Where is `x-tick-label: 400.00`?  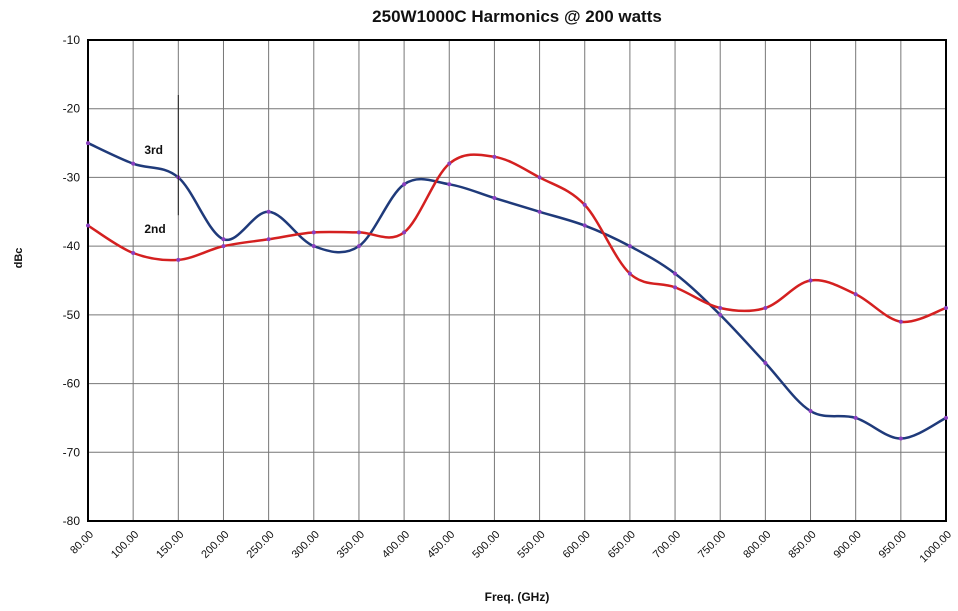
x-tick-label: 400.00 is located at coordinates (396, 545).